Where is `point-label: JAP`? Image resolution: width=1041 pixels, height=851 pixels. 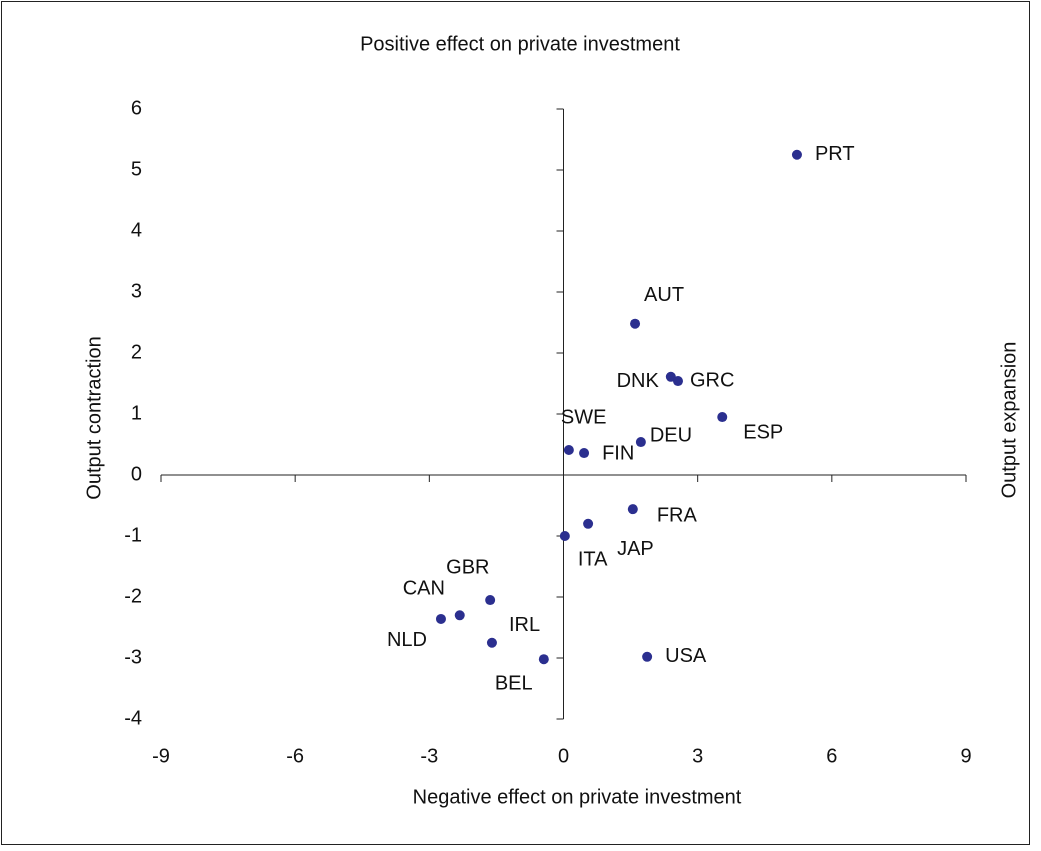
point-label: JAP is located at coordinates (635, 549).